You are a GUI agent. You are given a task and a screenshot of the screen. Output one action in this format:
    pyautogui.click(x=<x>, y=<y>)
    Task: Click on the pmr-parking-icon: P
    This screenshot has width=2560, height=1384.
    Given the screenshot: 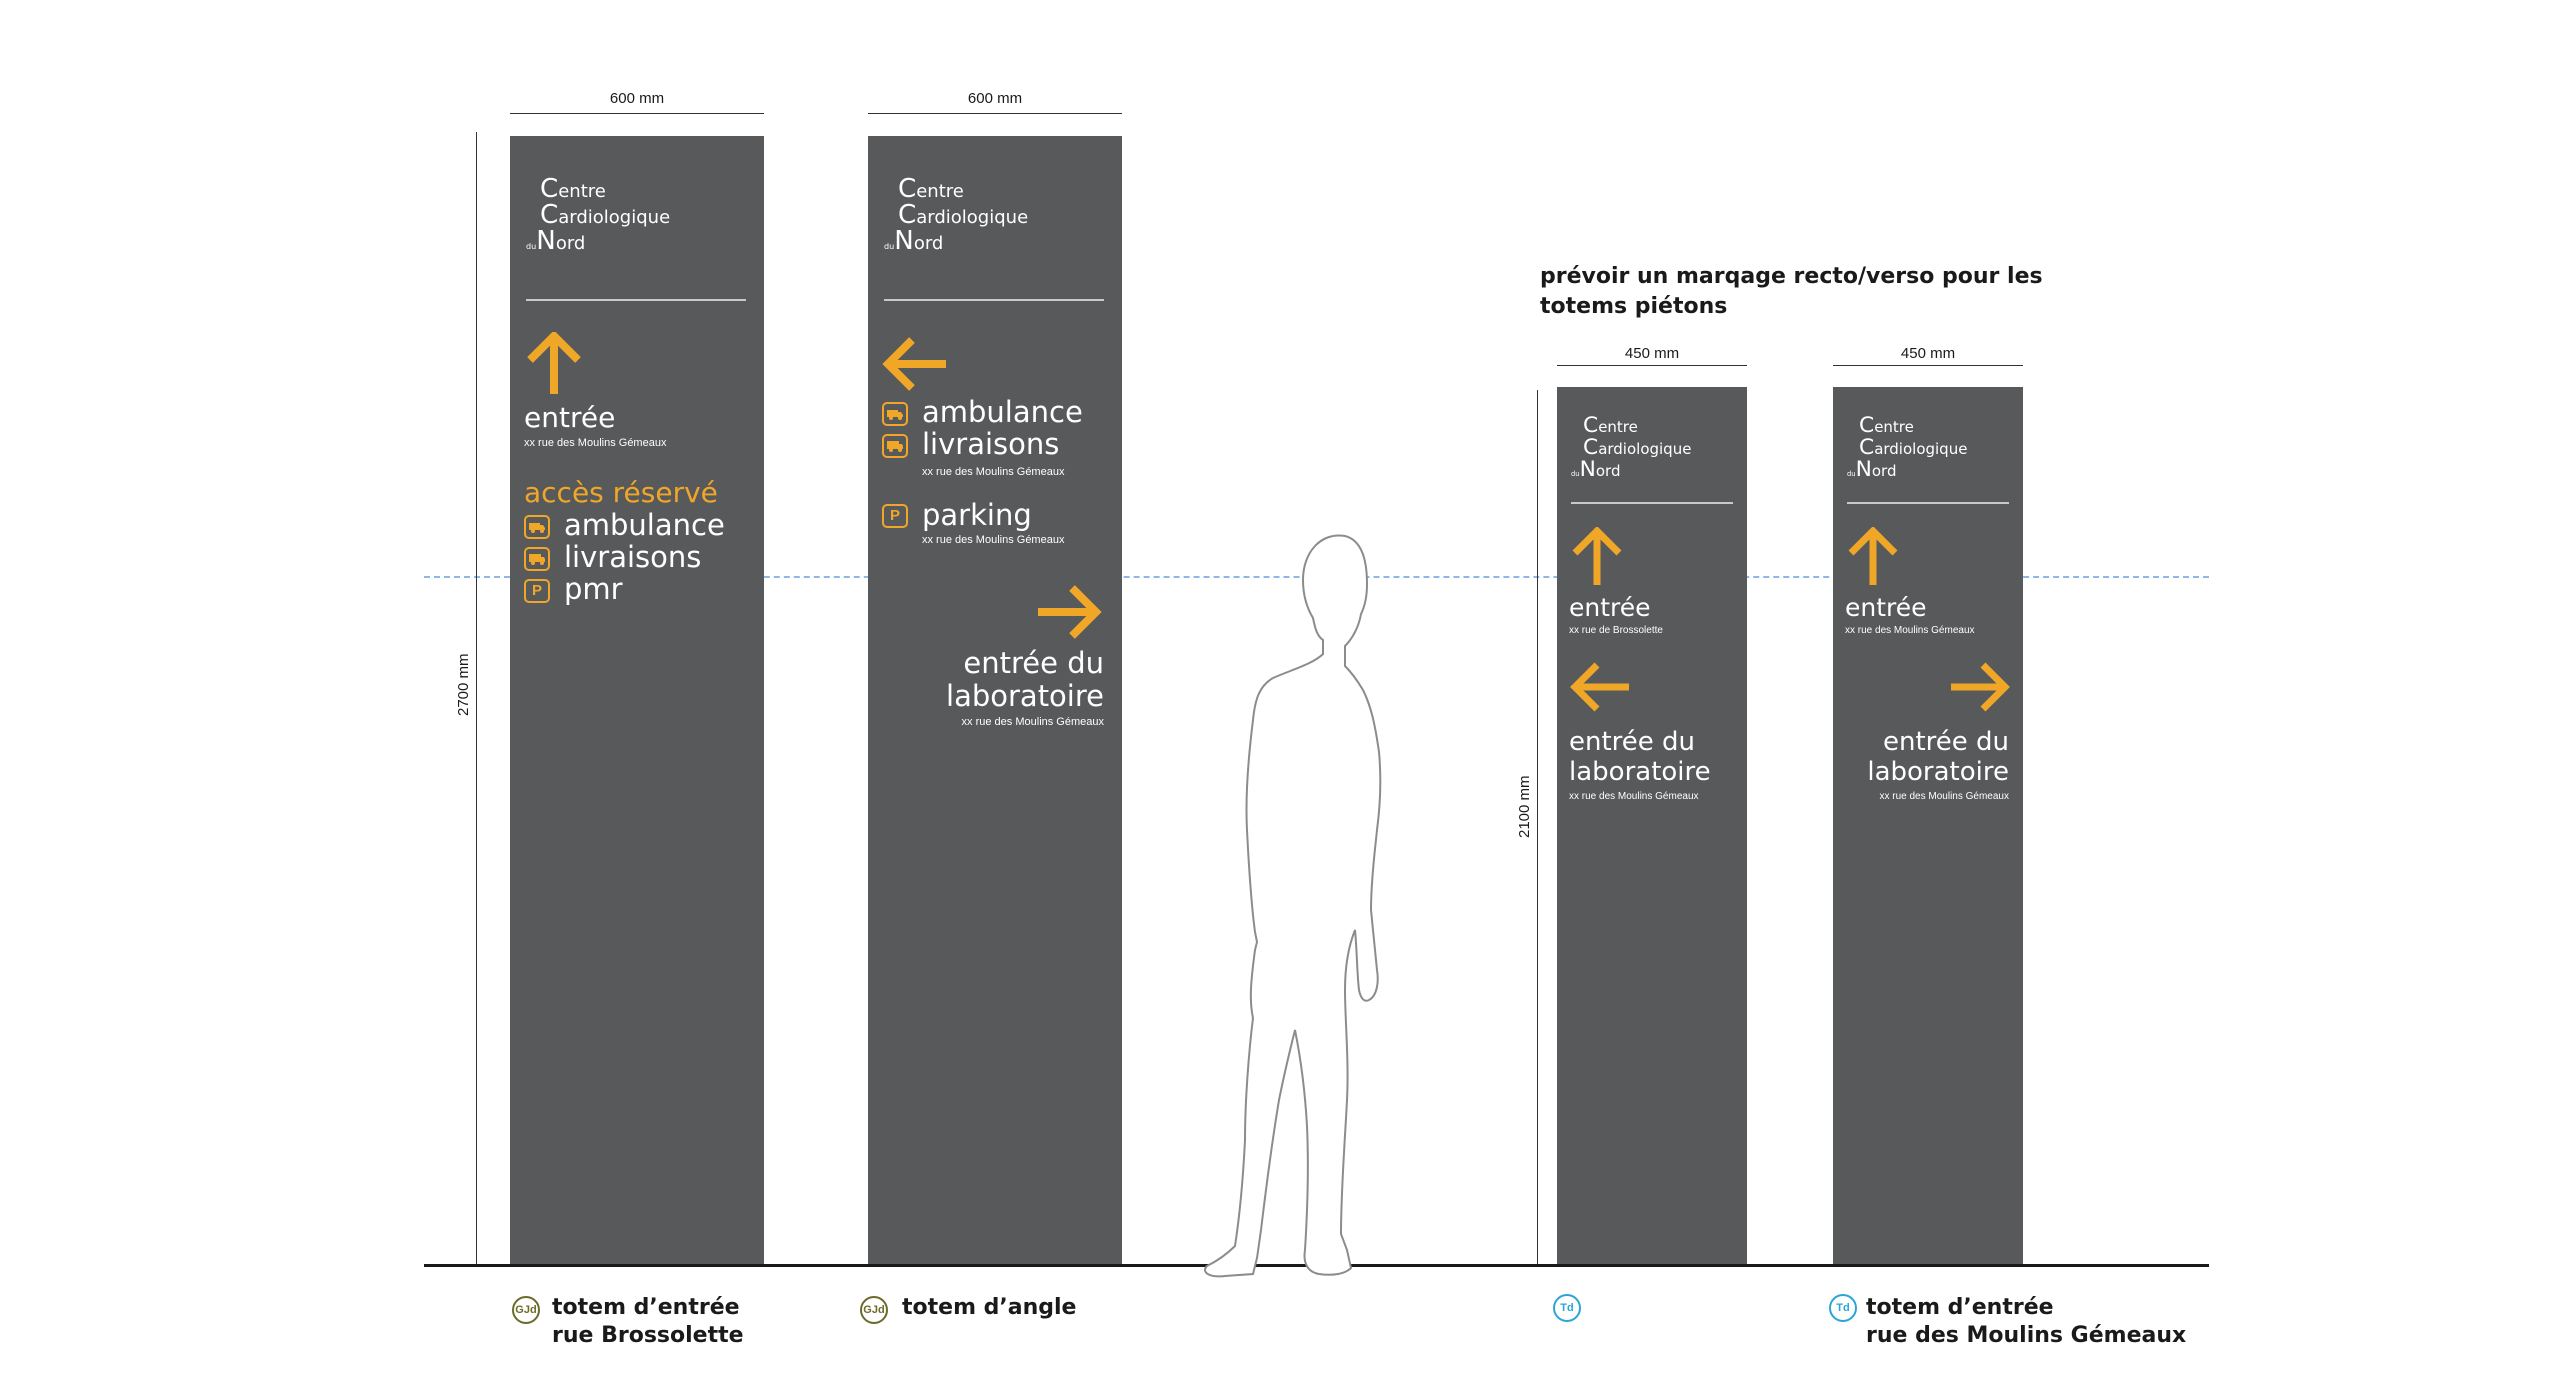 What is the action you would take?
    pyautogui.click(x=537, y=591)
    